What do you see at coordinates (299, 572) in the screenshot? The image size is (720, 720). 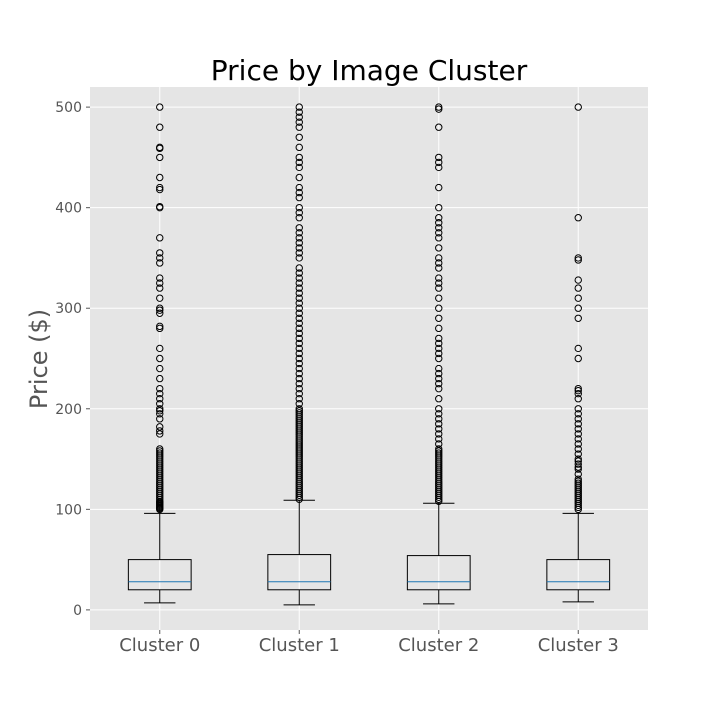 I see `iqr-box` at bounding box center [299, 572].